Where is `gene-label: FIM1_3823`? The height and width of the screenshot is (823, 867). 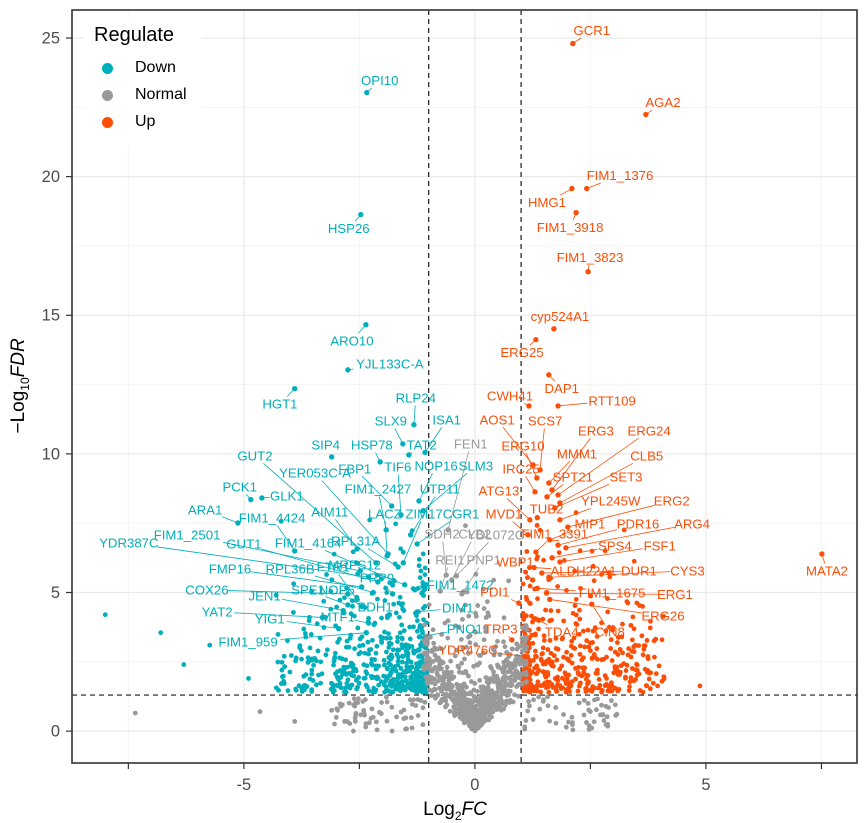
gene-label: FIM1_3823 is located at coordinates (590, 257).